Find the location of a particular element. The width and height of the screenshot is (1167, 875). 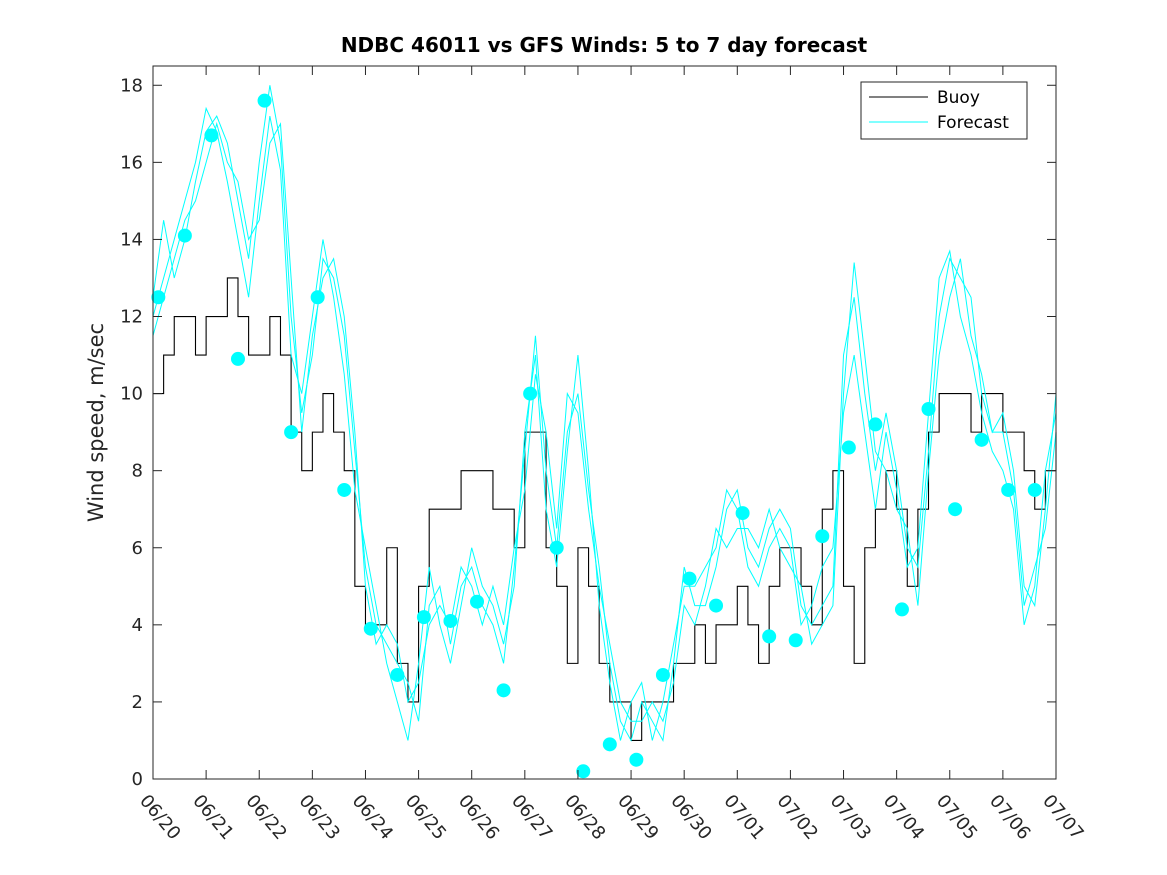

y-tick-label: 8 is located at coordinates (137, 471).